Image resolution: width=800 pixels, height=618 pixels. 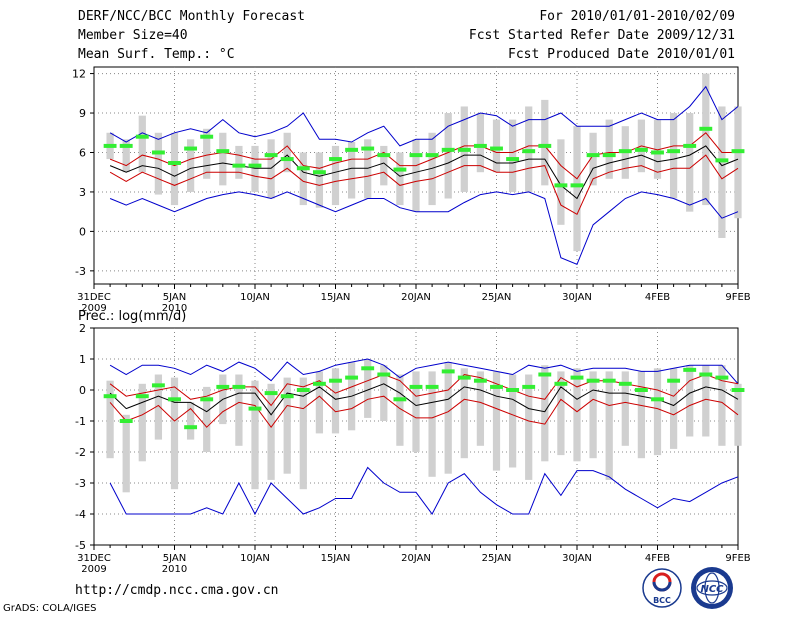 What do you see at coordinates (737, 297) in the screenshot?
I see `temp-xtick-label: 9FEB` at bounding box center [737, 297].